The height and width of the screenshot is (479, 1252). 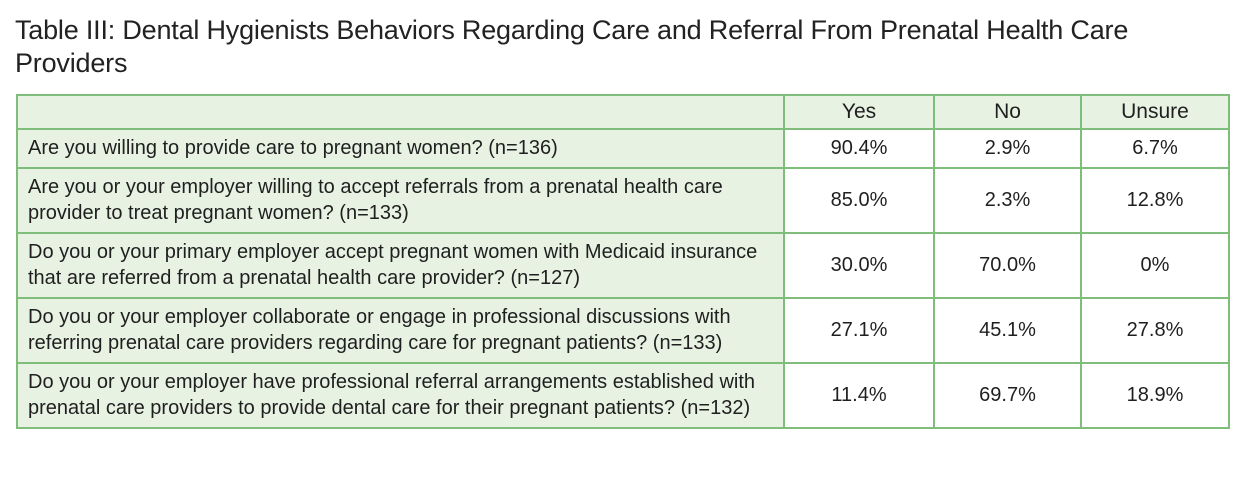 I want to click on header-cell-empty, so click(x=400, y=112).